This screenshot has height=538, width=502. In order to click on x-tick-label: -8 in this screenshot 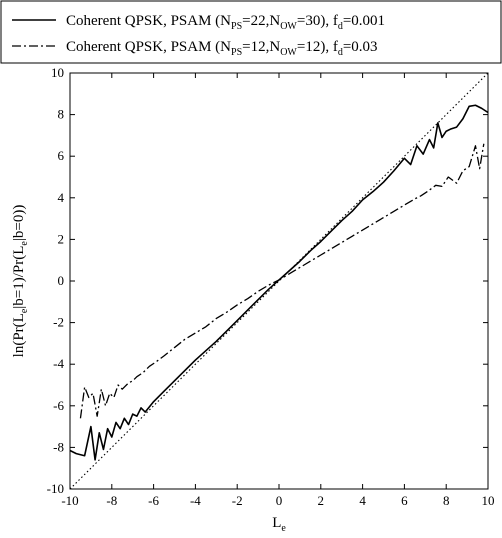, I will do `click(111, 500)`.